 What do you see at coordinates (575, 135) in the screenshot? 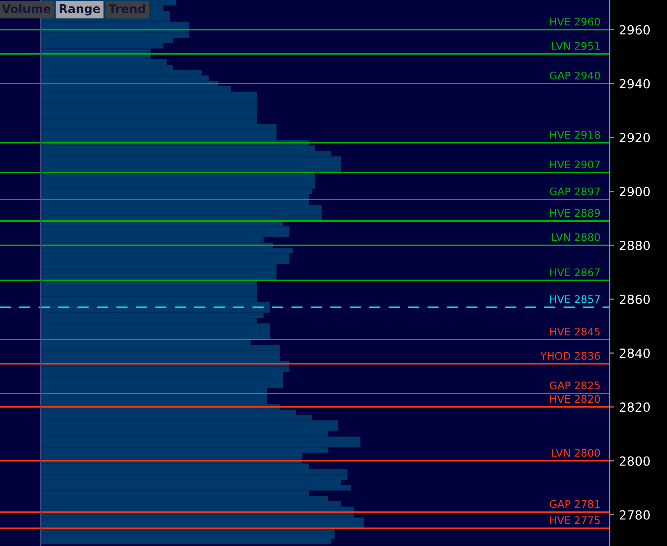
I see `ref-line-label: HVE 2918` at bounding box center [575, 135].